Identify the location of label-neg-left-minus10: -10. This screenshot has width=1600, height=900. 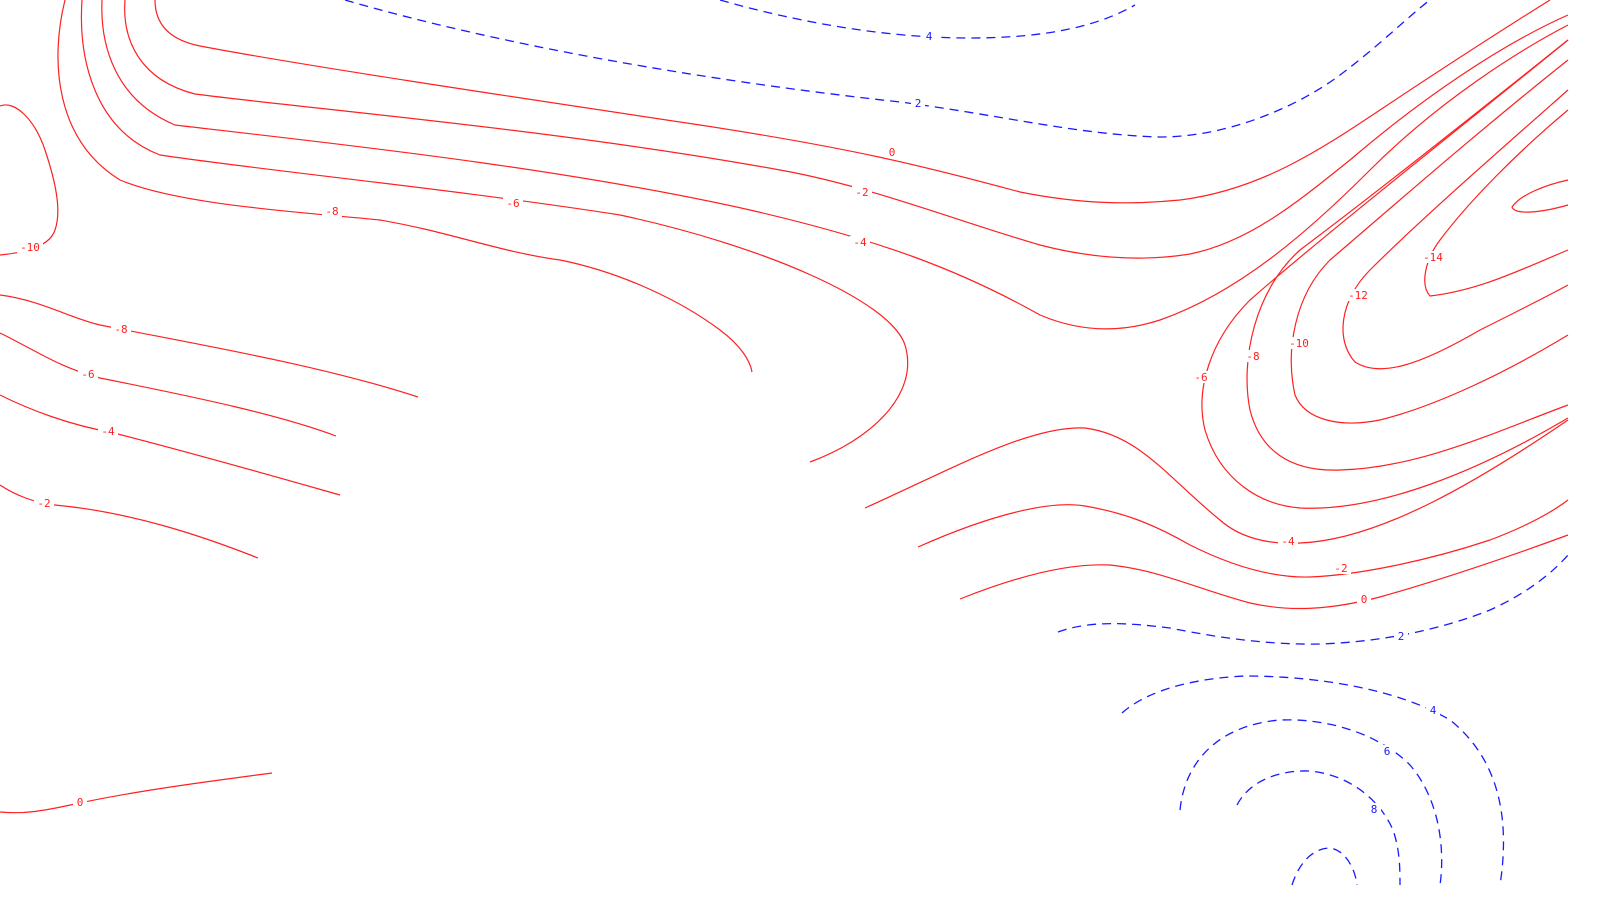
(30, 247).